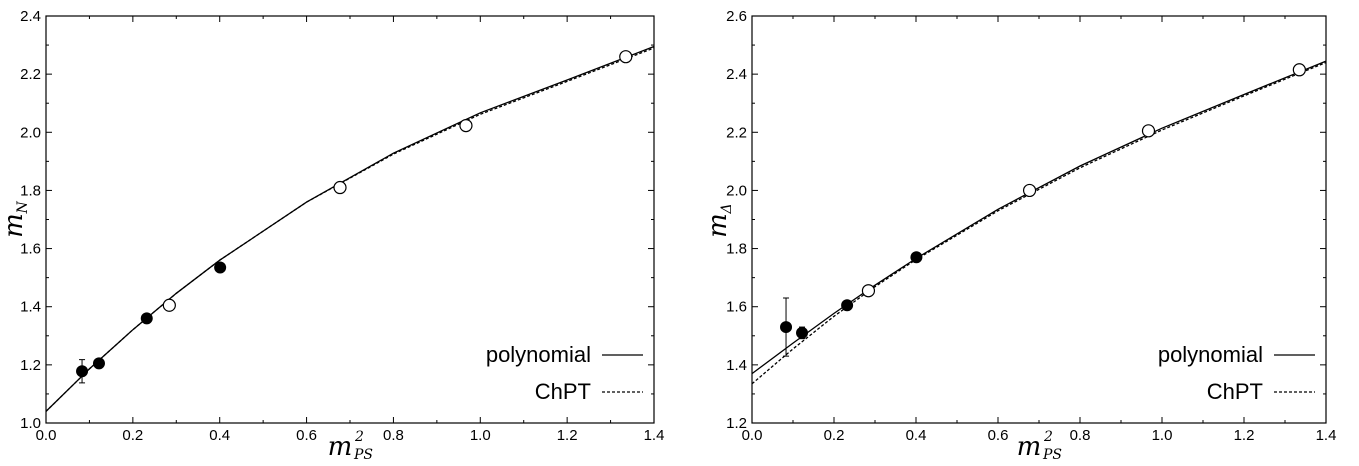 The height and width of the screenshot is (466, 1359). Describe the element at coordinates (30, 423) in the screenshot. I see `y-tick-label: 1.0` at that location.